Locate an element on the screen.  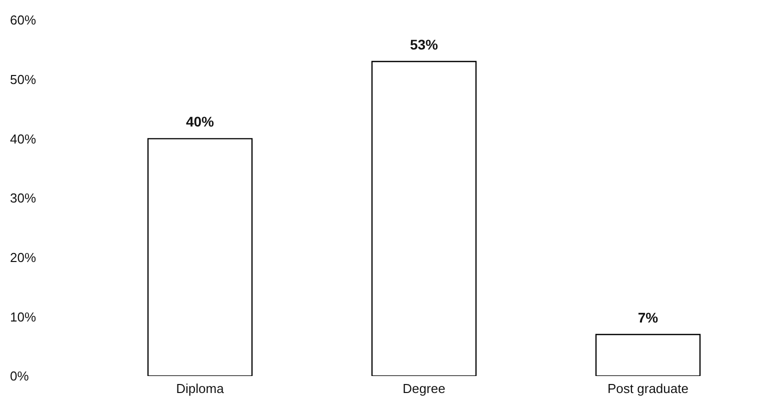
x-tick-label: Diploma is located at coordinates (200, 388).